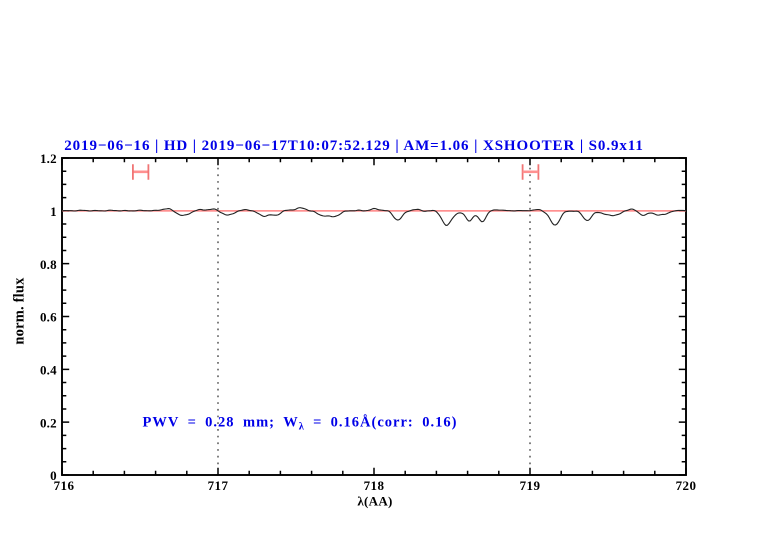 The width and height of the screenshot is (782, 547). I want to click on svg-text: 0, so click(53, 475).